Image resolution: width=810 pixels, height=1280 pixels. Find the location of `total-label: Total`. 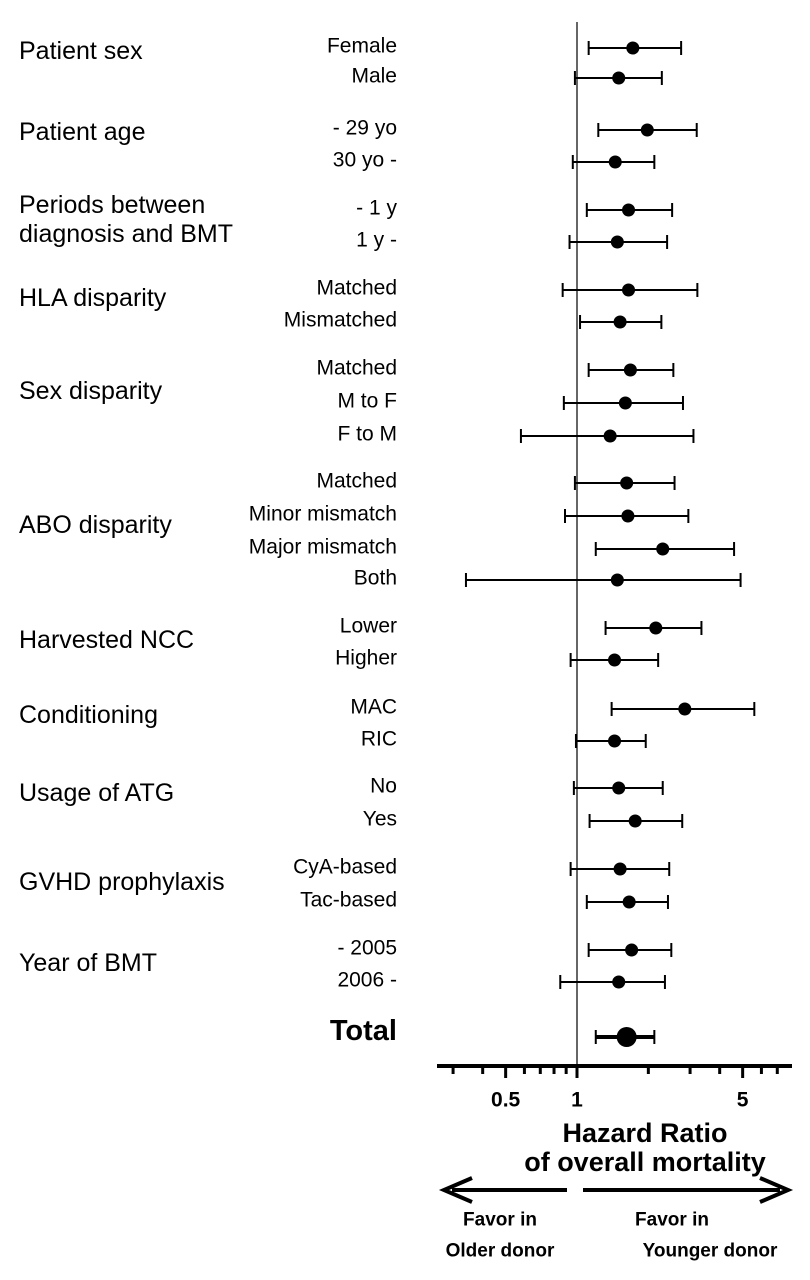

total-label: Total is located at coordinates (363, 1031).